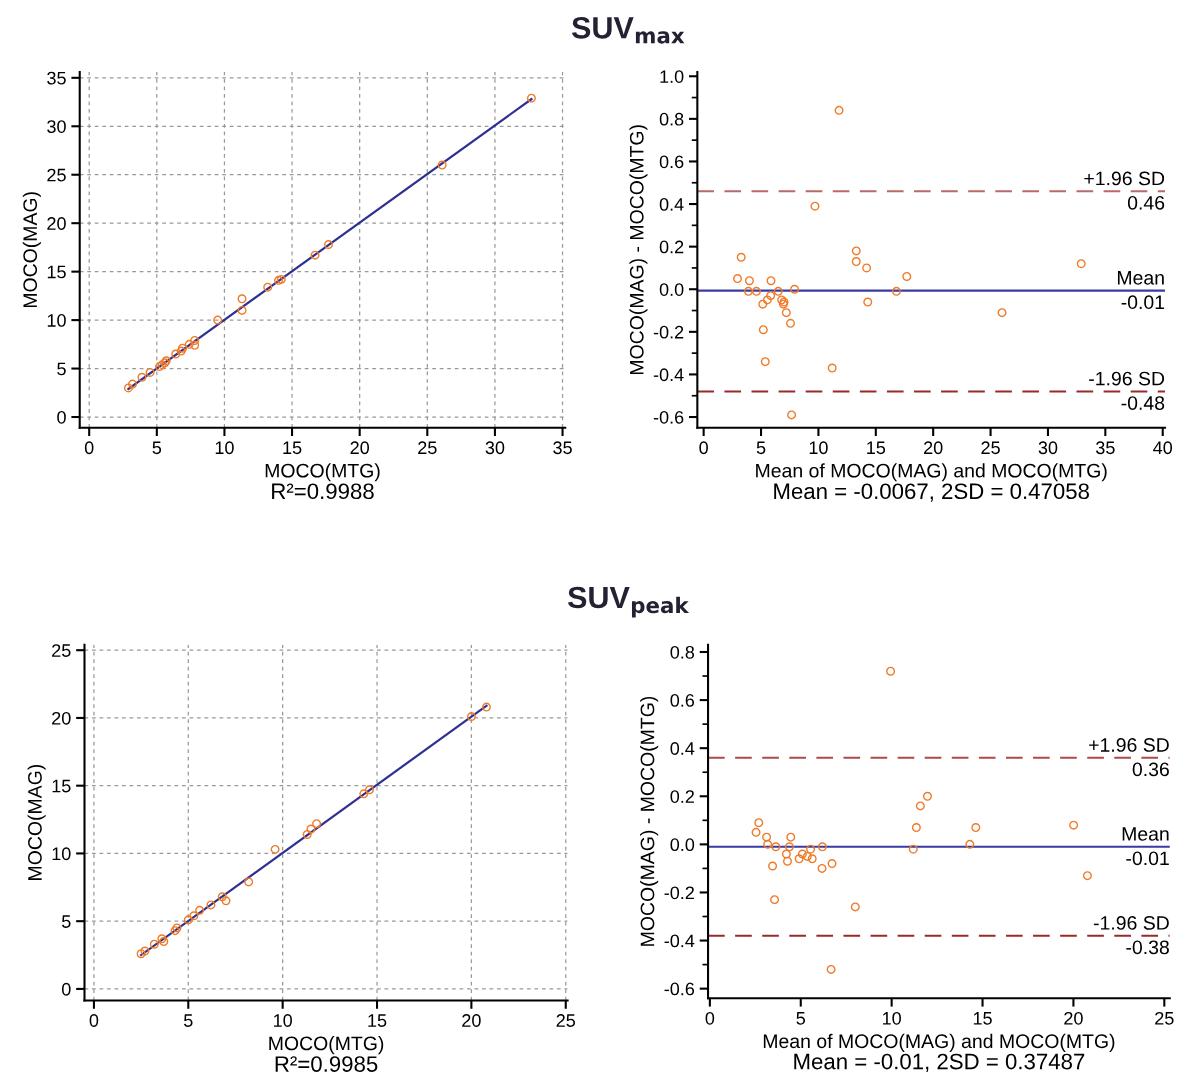 Image resolution: width=1190 pixels, height=1091 pixels. Describe the element at coordinates (1146, 202) in the screenshot. I see `annotation: 0.46` at that location.